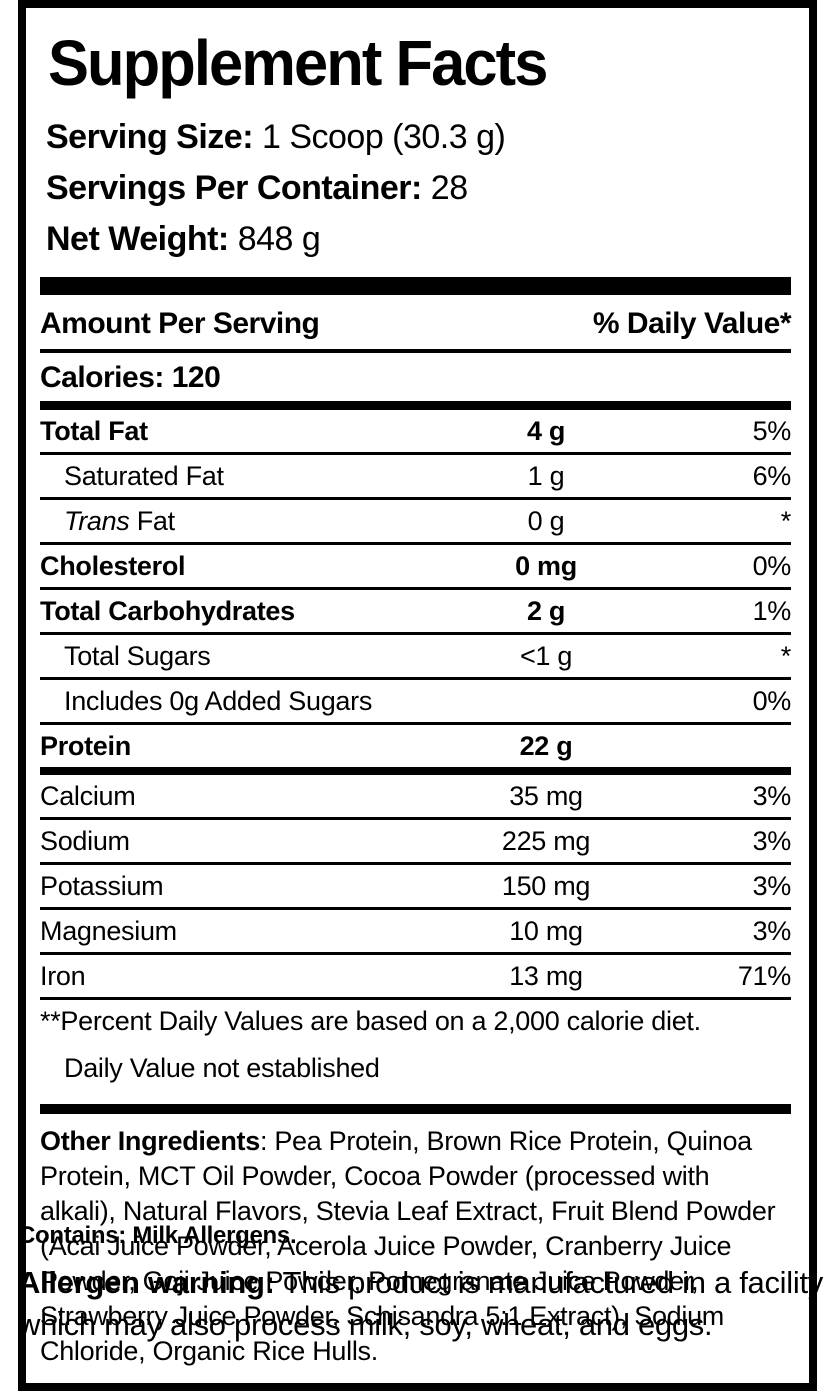 The image size is (834, 1391). I want to click on nutrient-daily-value: 71%, so click(764, 976).